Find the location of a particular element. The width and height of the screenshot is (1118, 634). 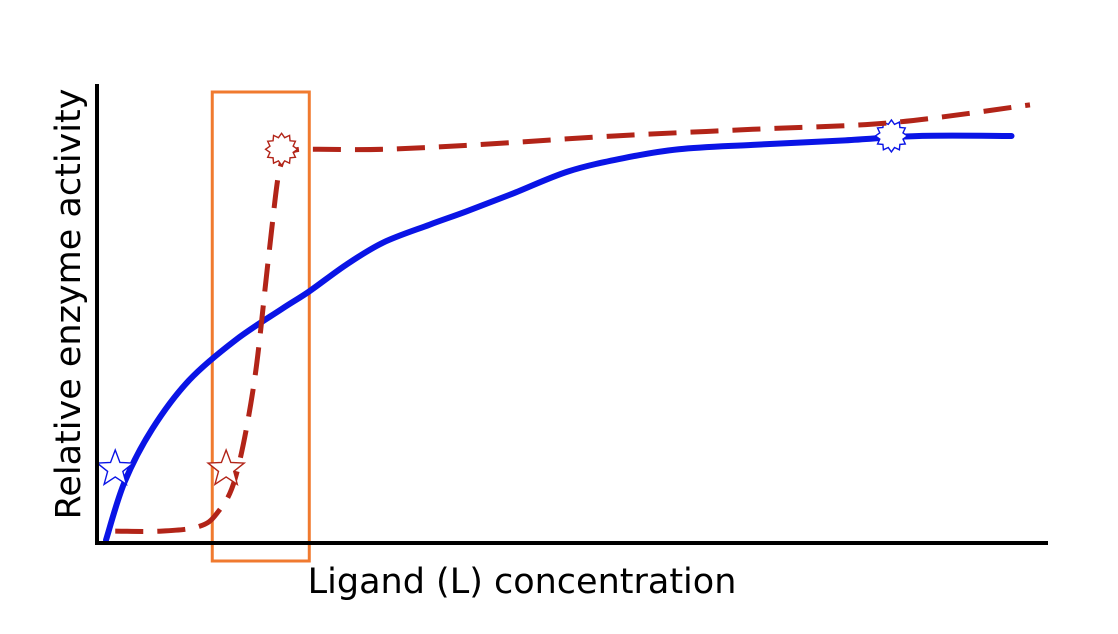

x-axis-label: Ligand (L) concentration is located at coordinates (522, 582).